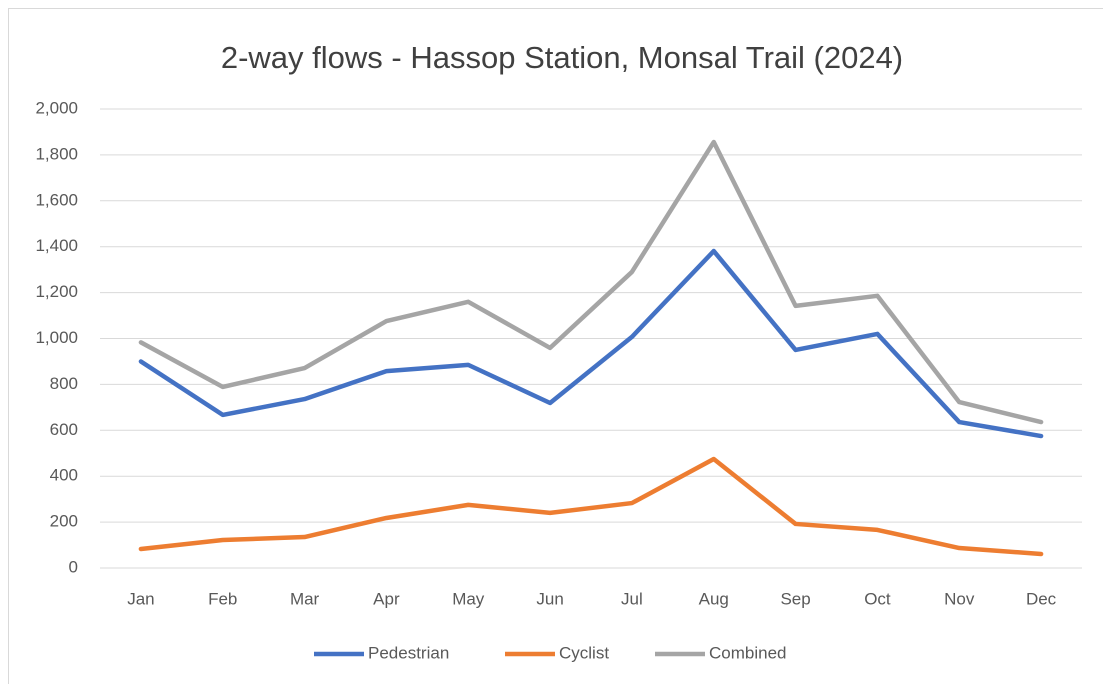  Describe the element at coordinates (748, 652) in the screenshot. I see `legend-label: Combined` at that location.